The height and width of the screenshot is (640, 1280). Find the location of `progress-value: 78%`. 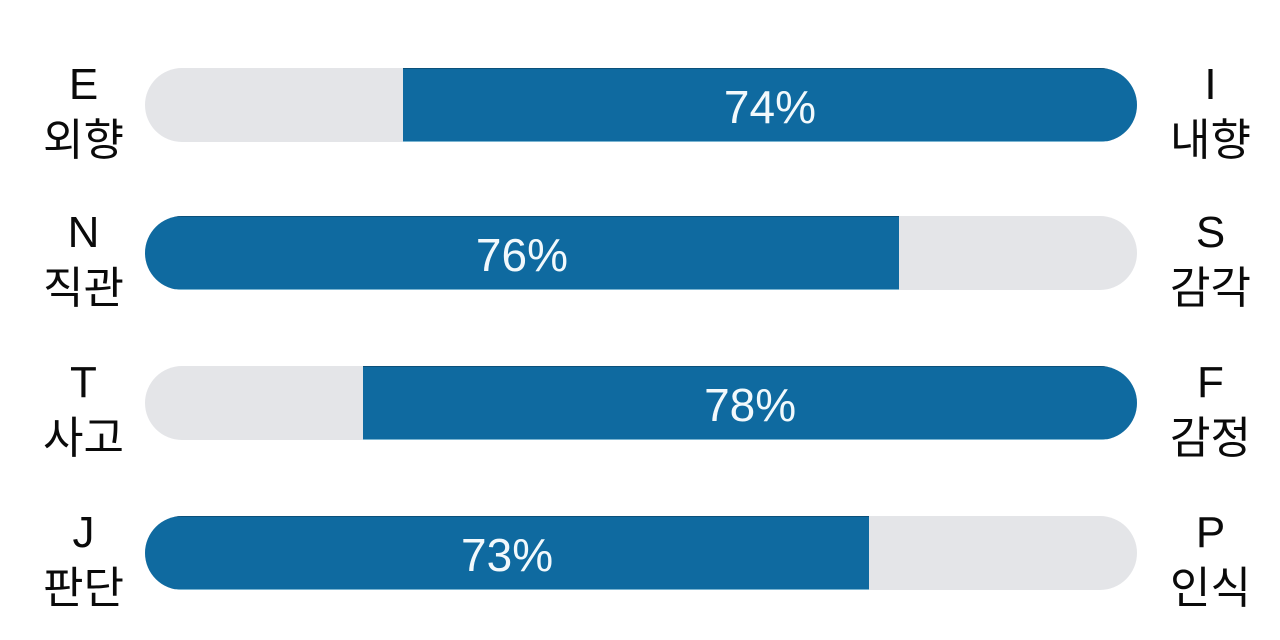

progress-value: 78% is located at coordinates (750, 404).